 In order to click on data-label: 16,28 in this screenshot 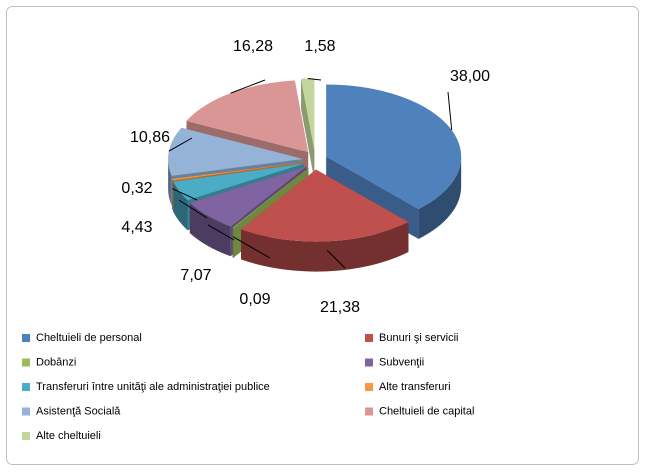, I will do `click(253, 46)`.